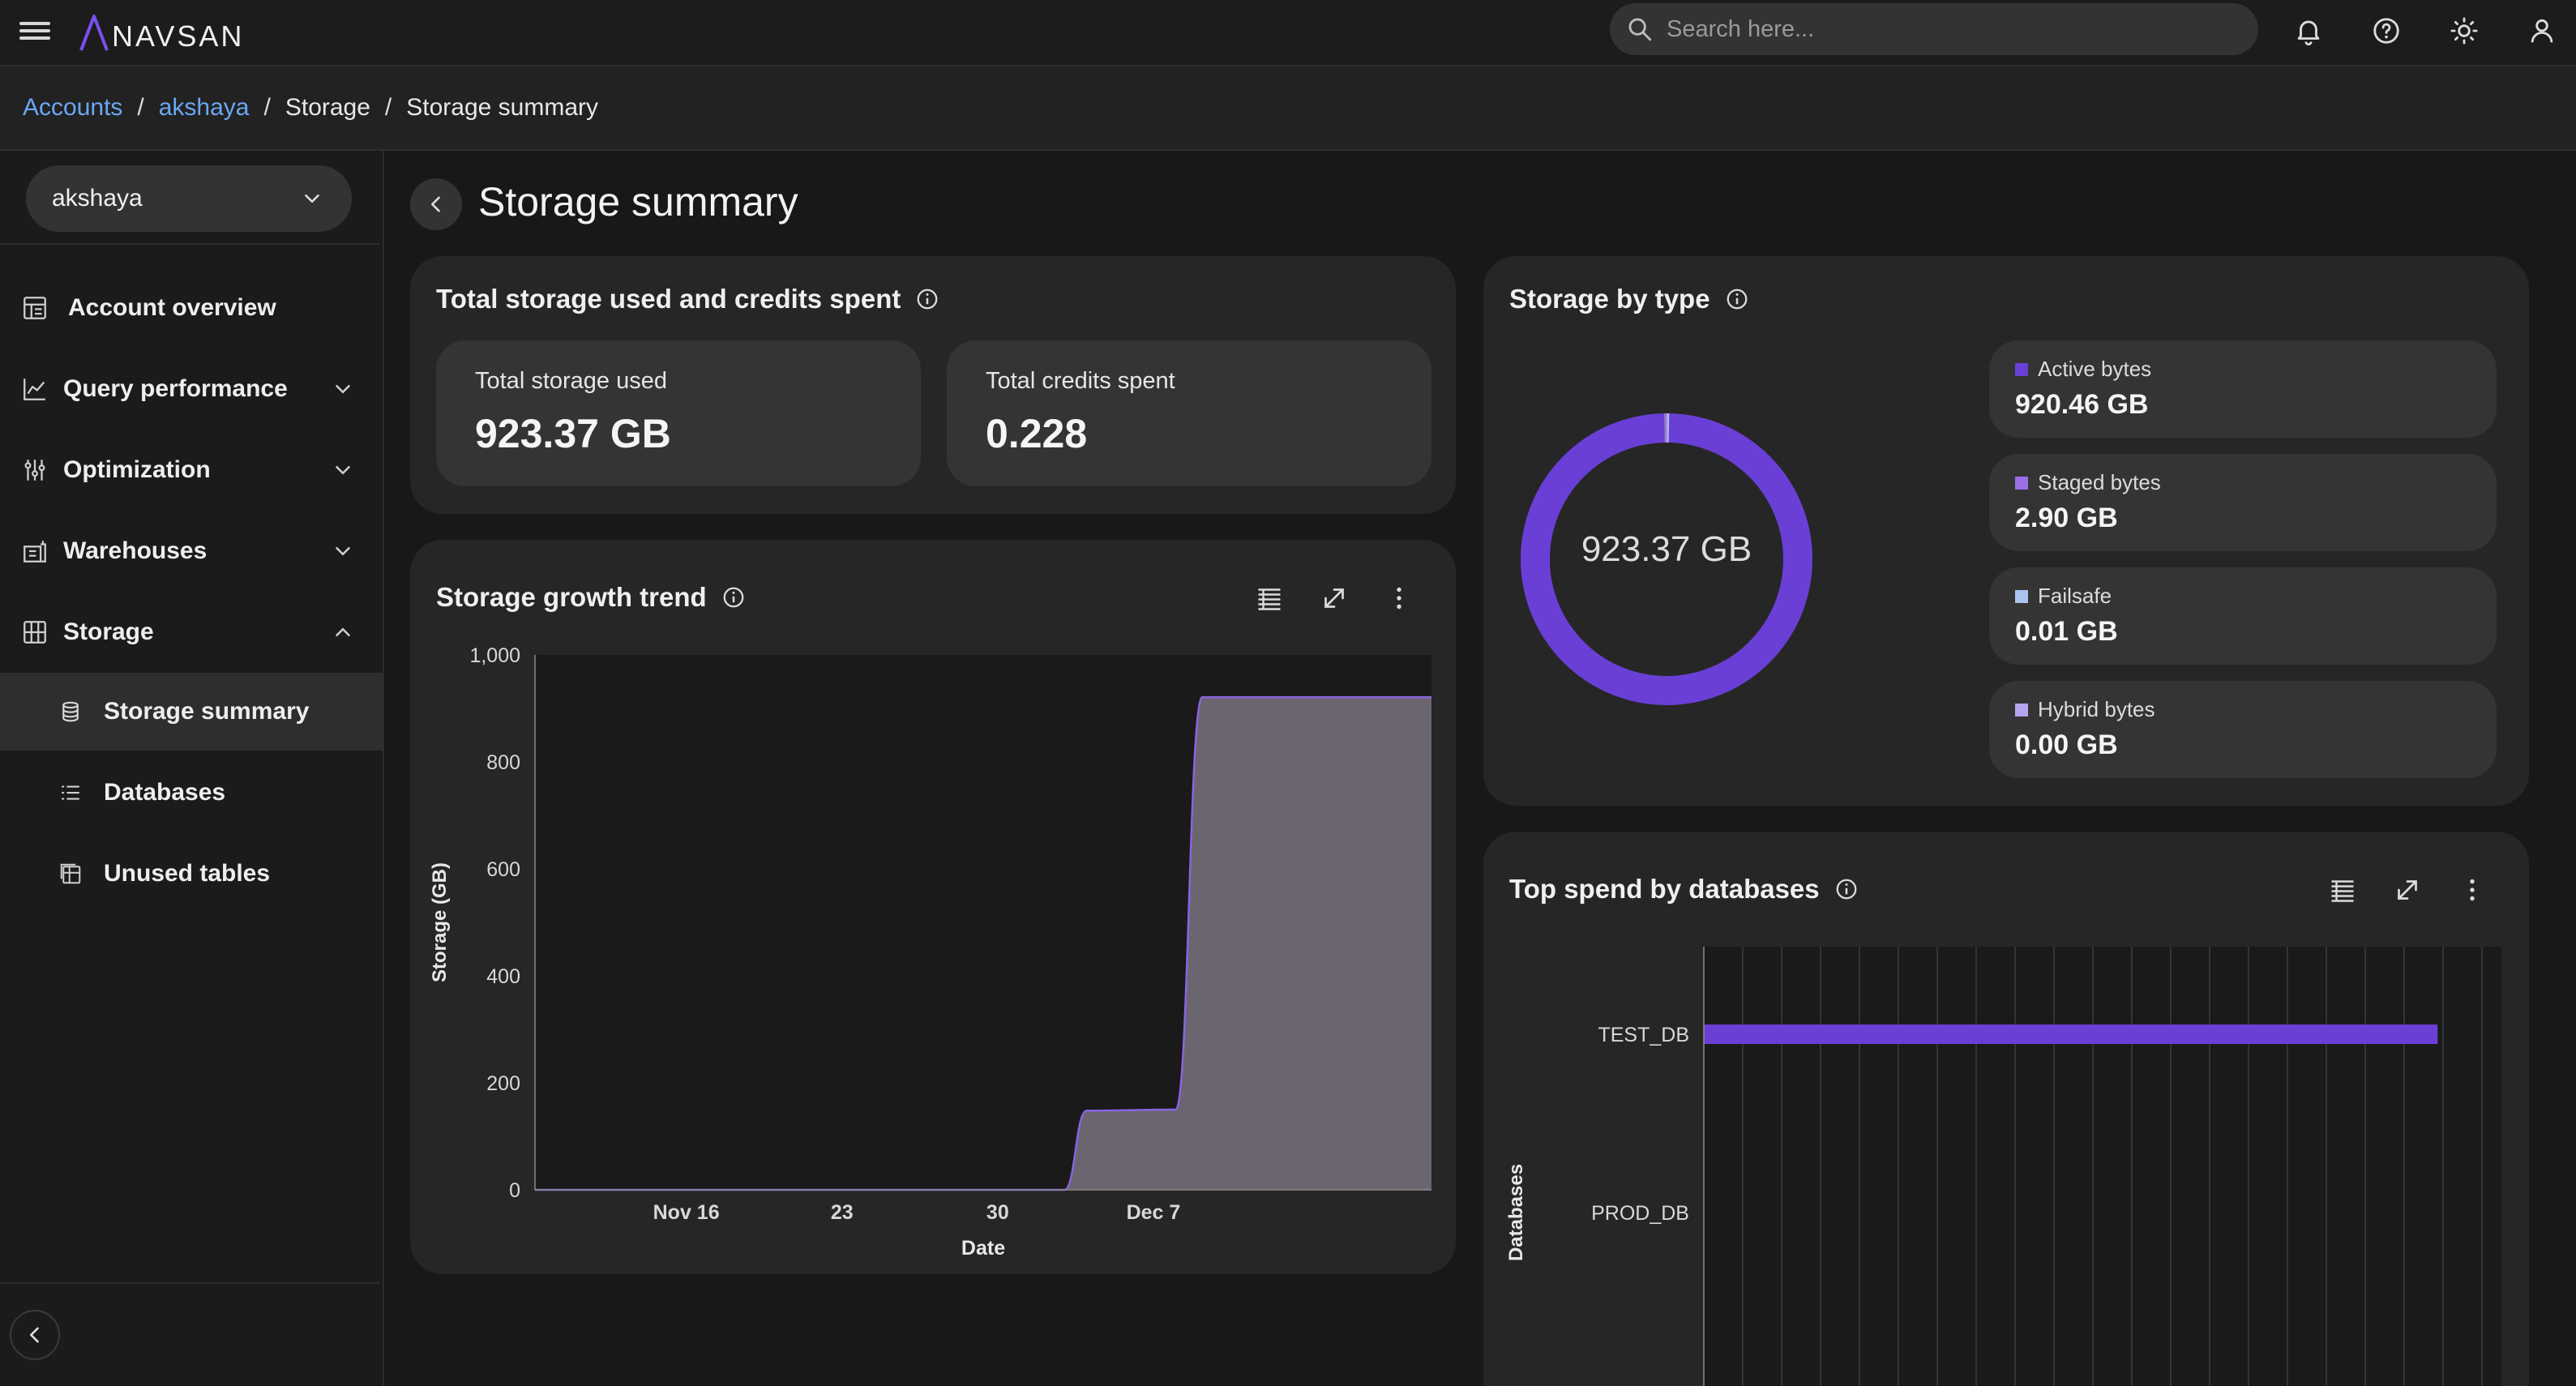  What do you see at coordinates (2003, 1166) in the screenshot?
I see `top-spend-chart: TEST_DB PROD_DB Databases` at bounding box center [2003, 1166].